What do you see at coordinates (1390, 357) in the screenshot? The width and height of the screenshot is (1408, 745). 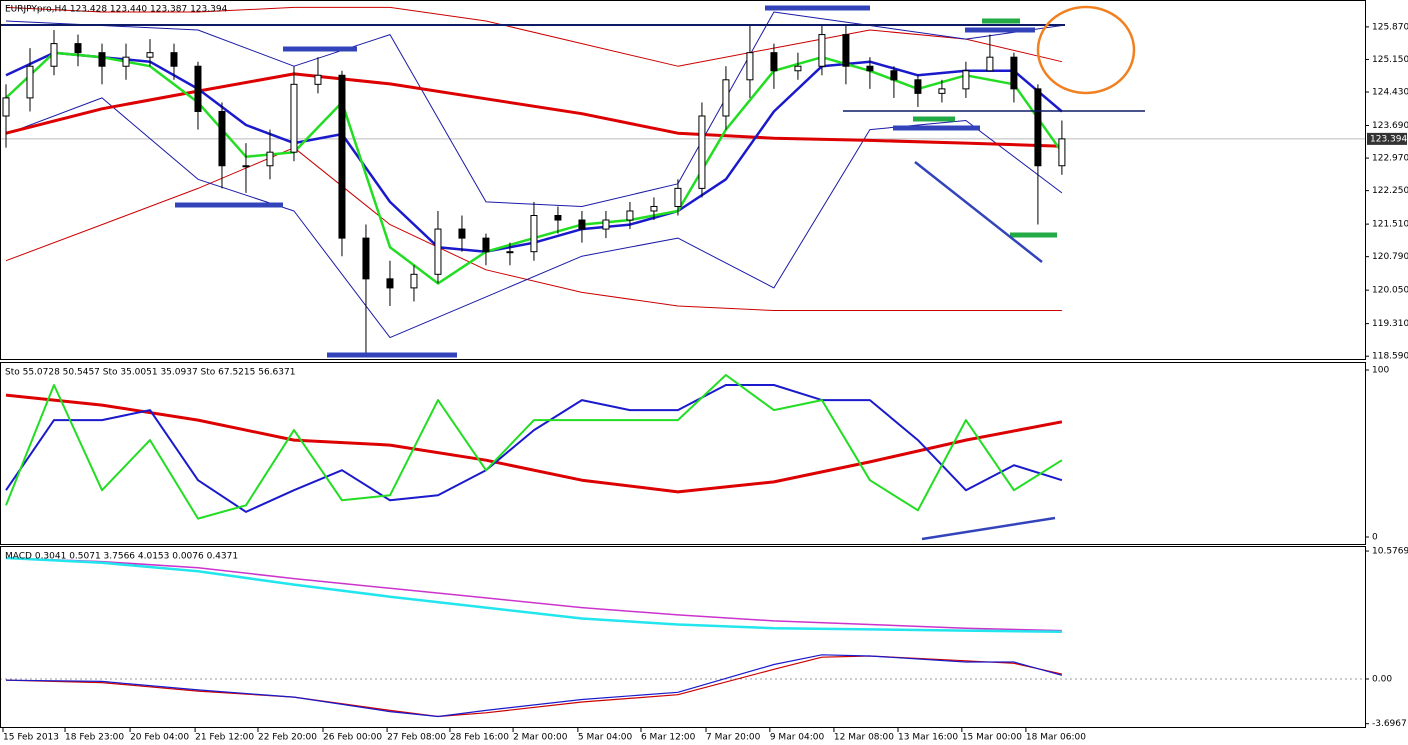 I see `y-tick-label: 118.590` at bounding box center [1390, 357].